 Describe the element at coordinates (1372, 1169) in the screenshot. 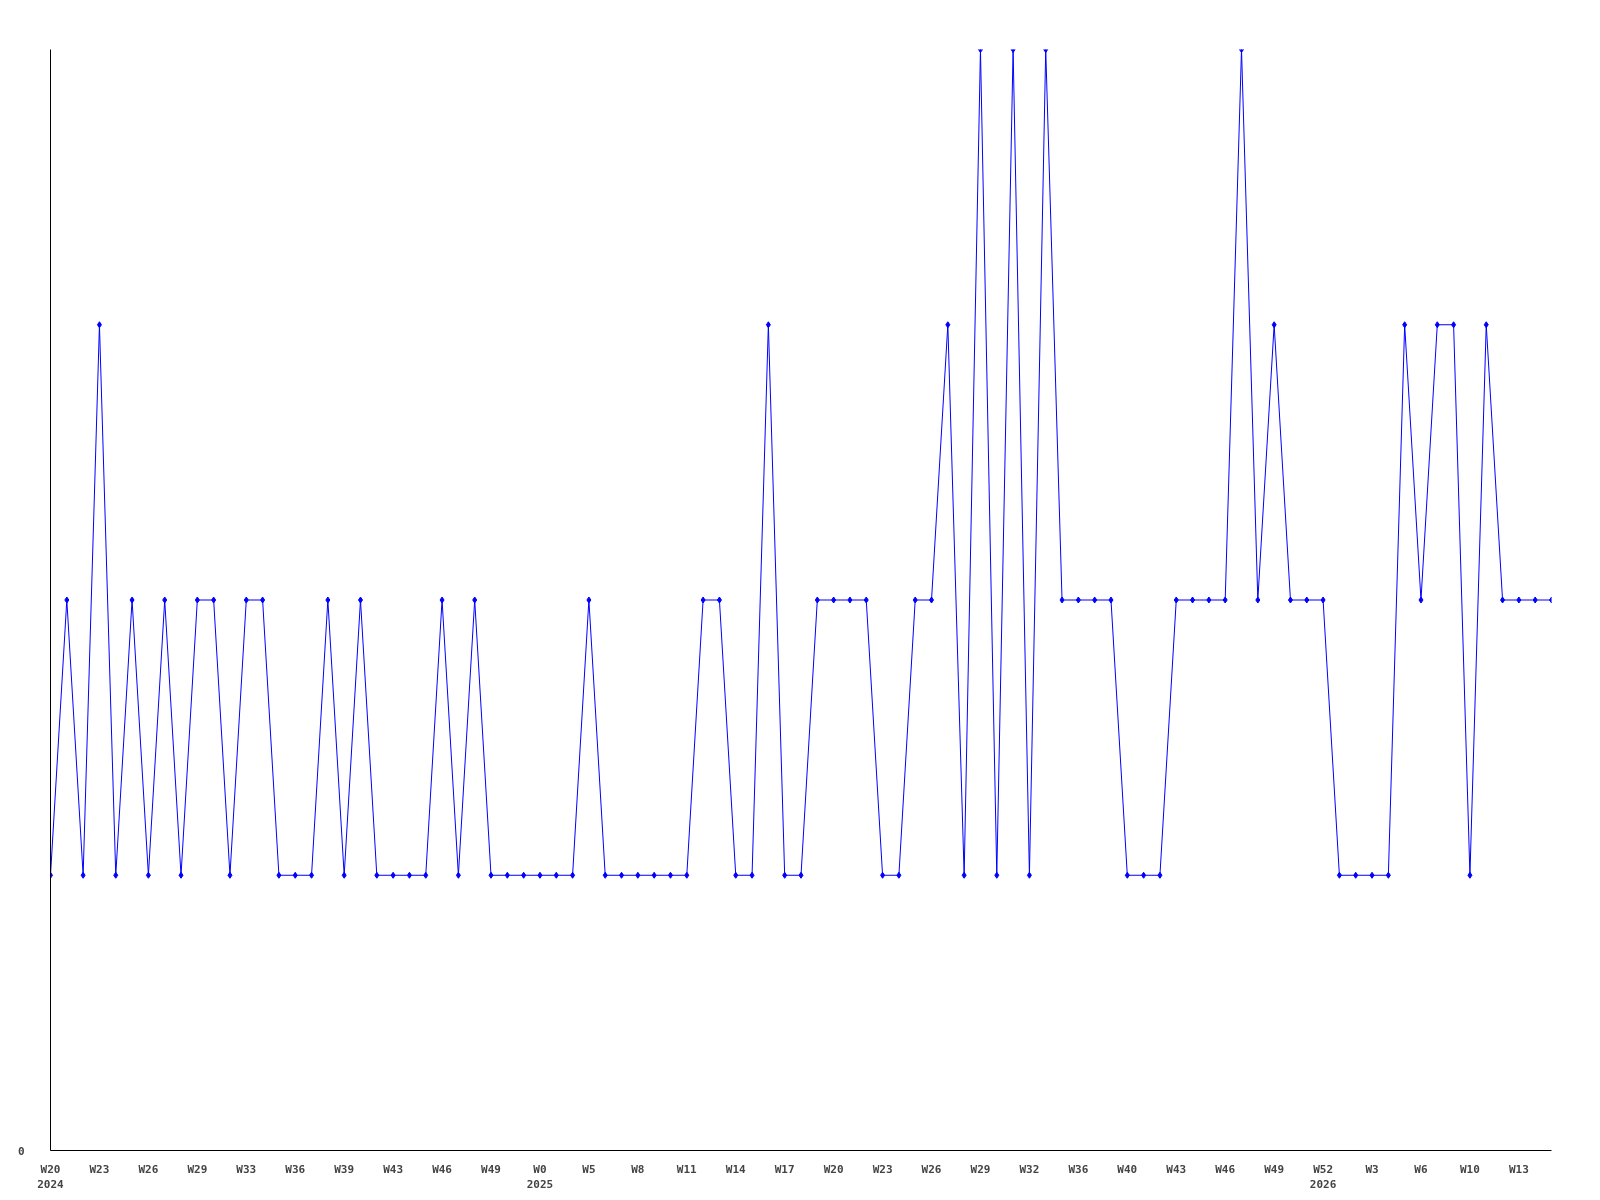

I see `x-tick-label: W3` at that location.